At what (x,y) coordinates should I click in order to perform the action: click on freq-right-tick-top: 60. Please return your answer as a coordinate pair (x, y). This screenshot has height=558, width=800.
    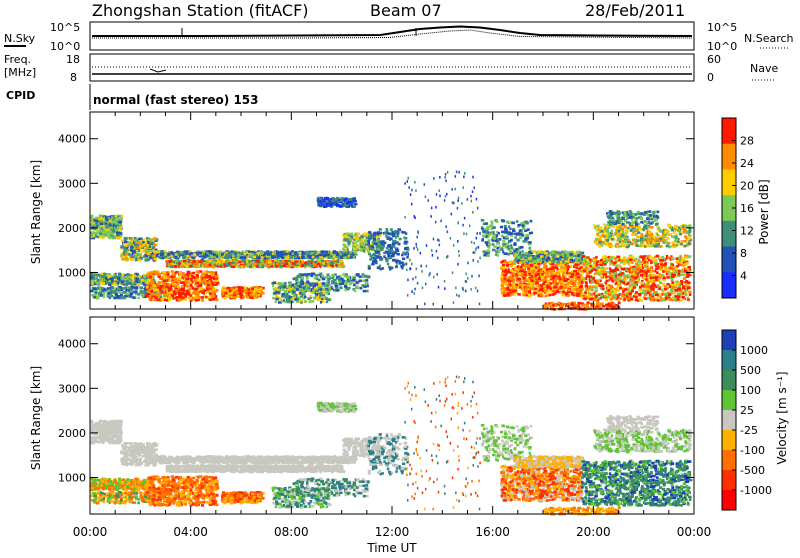
    Looking at the image, I should click on (714, 59).